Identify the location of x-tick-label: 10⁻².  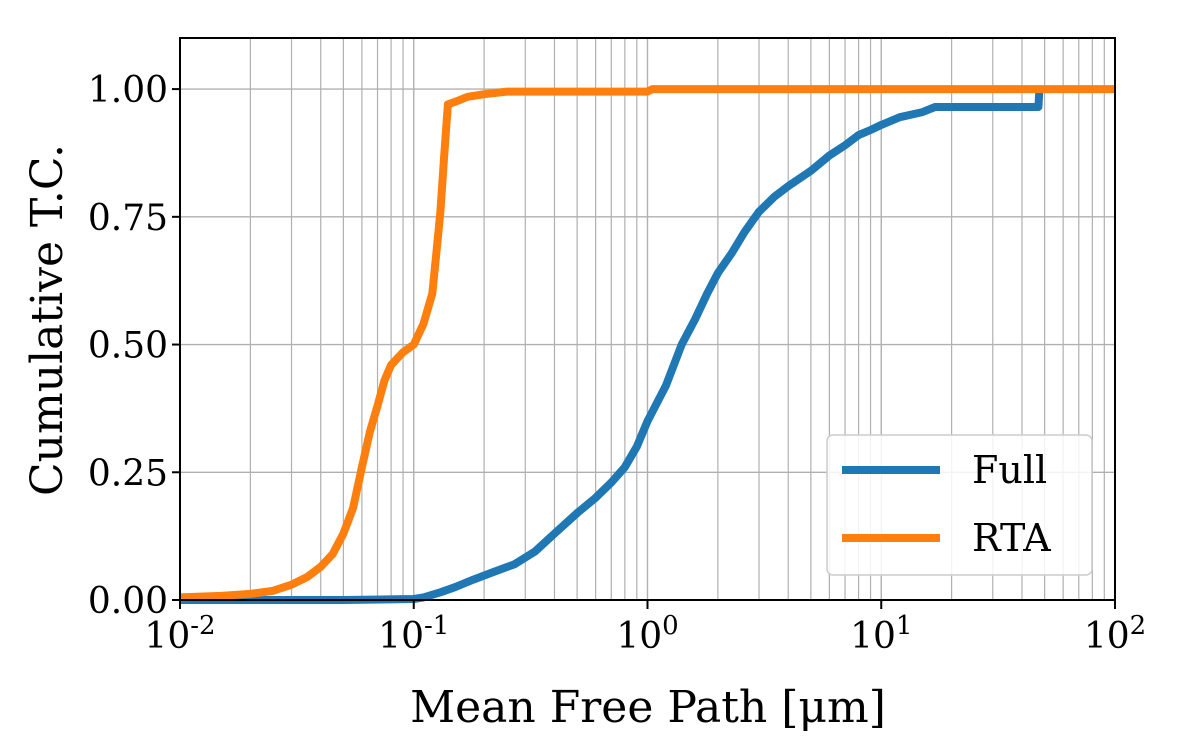
(179, 634).